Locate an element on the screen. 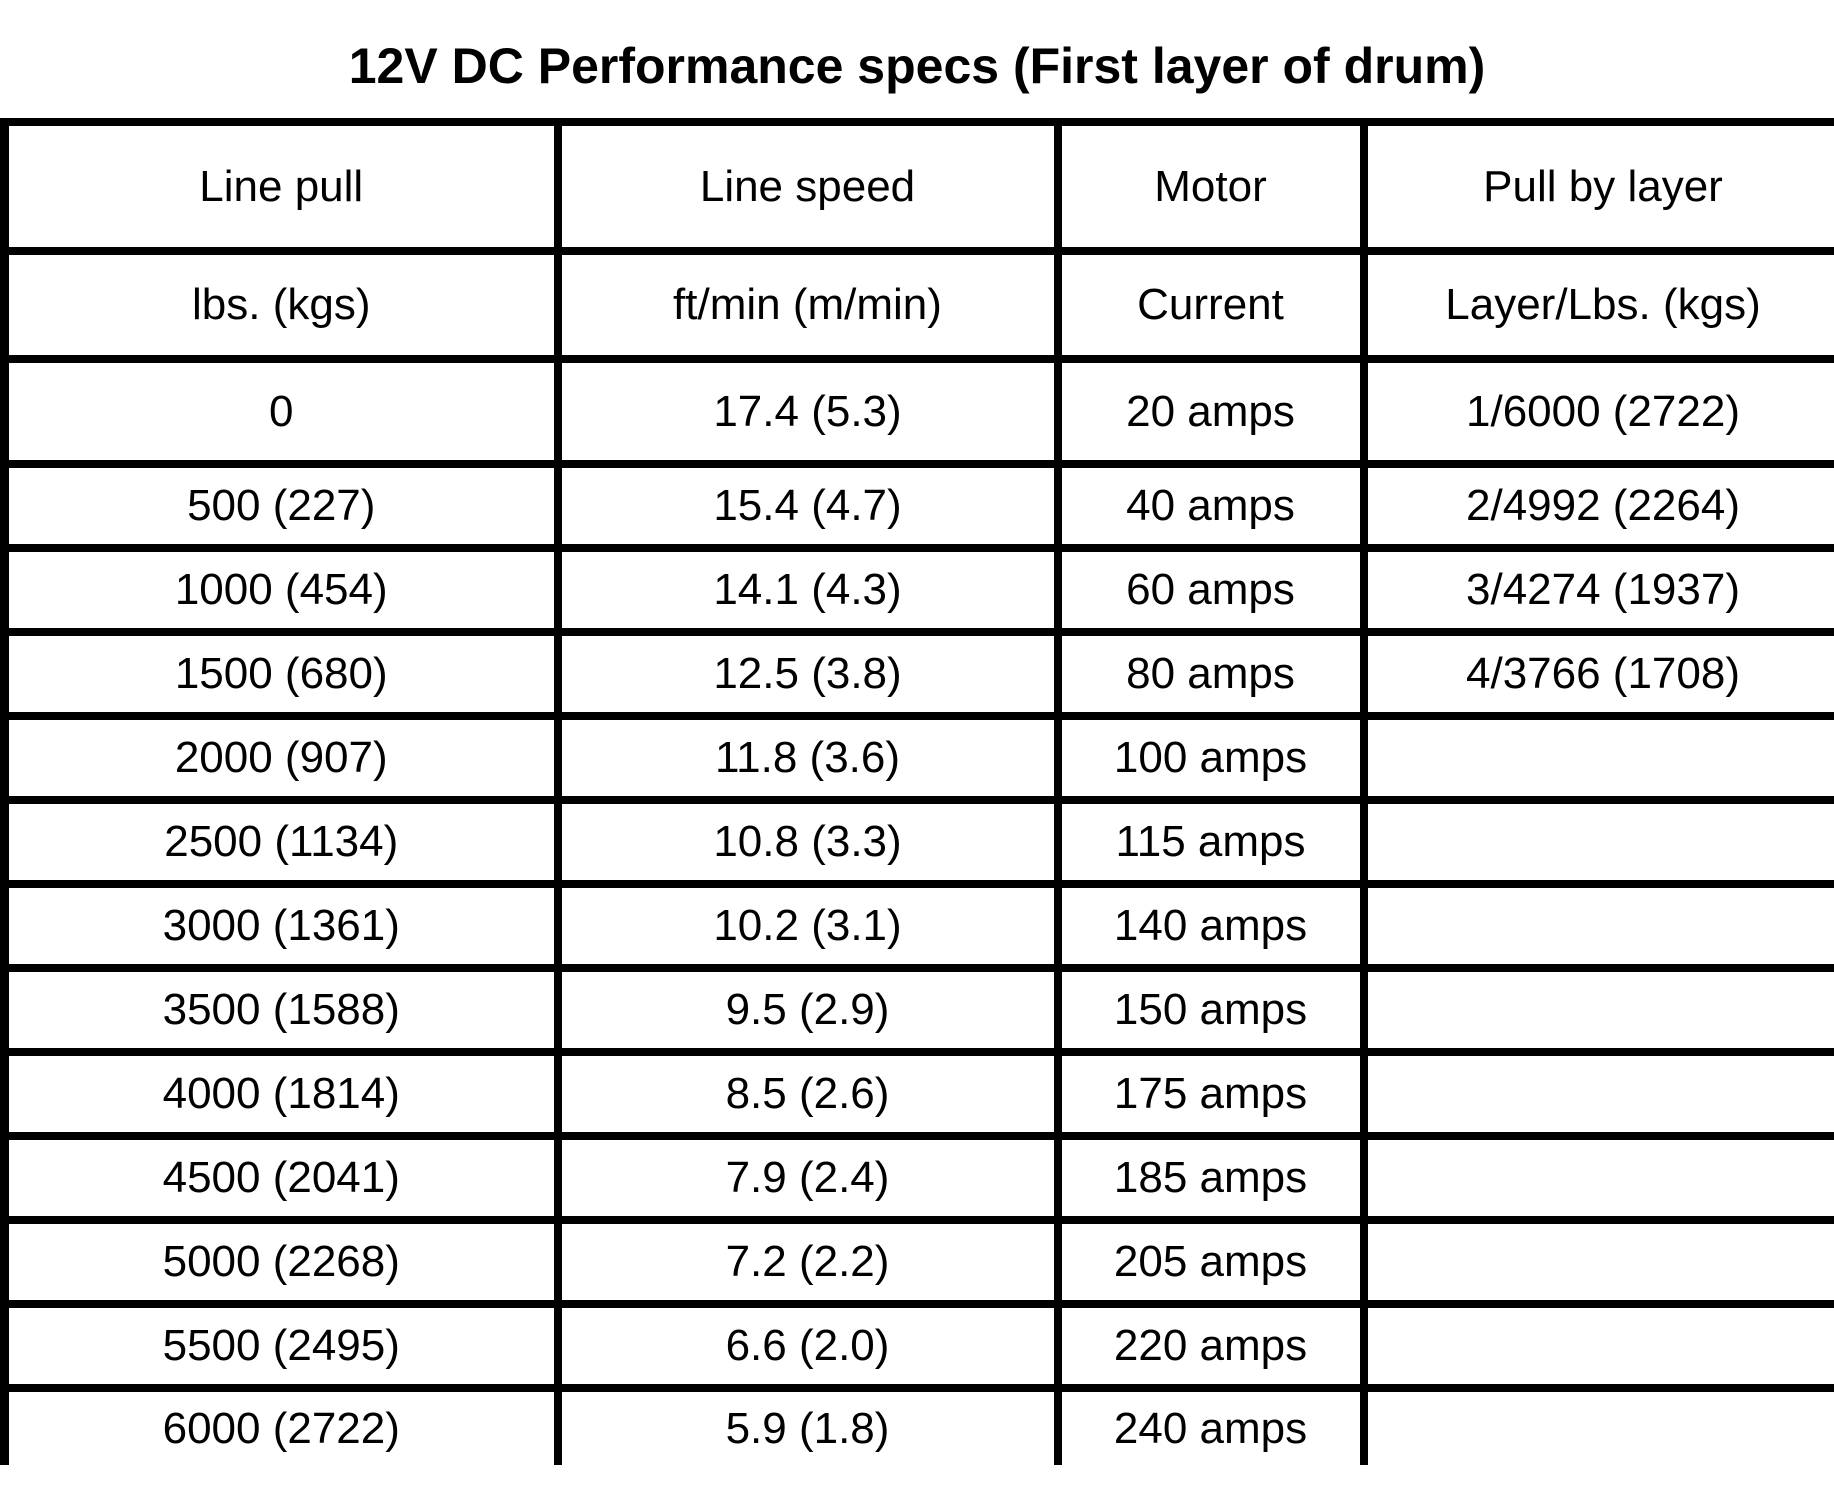 The image size is (1834, 1485). table-row: 2500 (1134) 10.8 (3.3) 115 amps is located at coordinates (917, 842).